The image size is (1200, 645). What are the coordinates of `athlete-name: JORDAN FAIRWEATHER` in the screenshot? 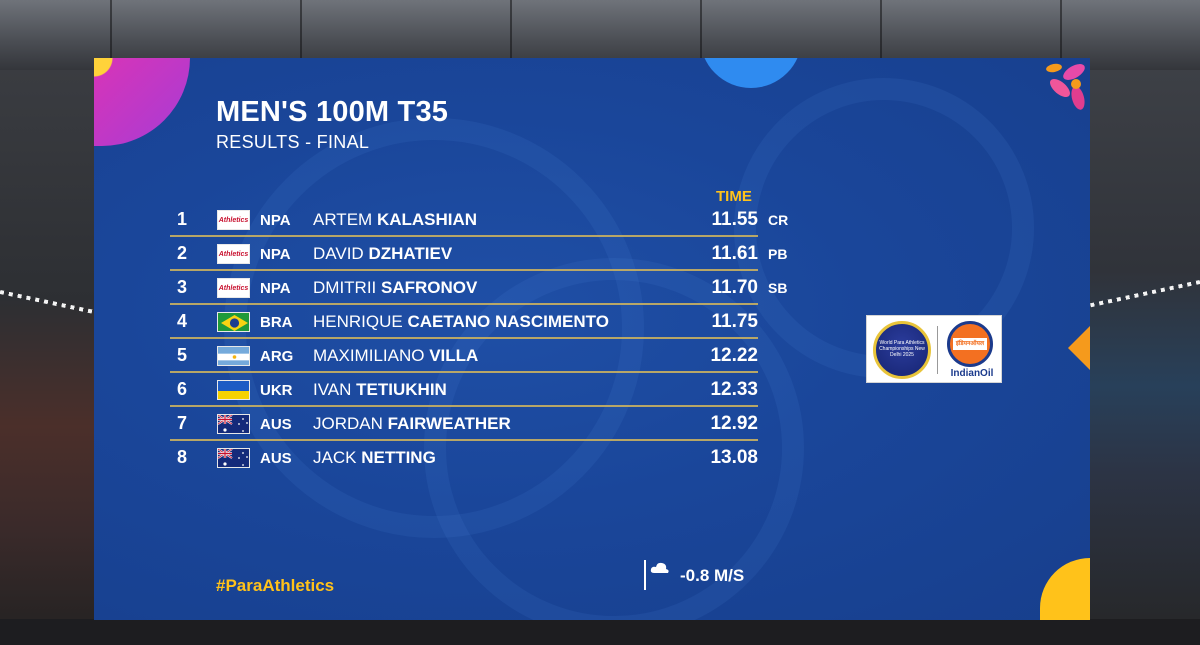 It's located at (412, 424).